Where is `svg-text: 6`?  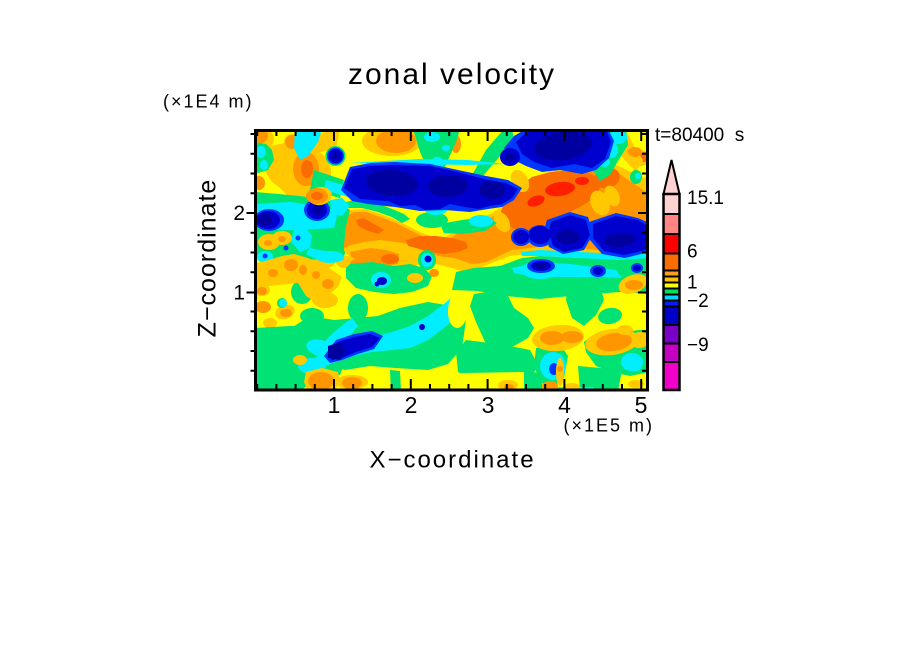
svg-text: 6 is located at coordinates (692, 252).